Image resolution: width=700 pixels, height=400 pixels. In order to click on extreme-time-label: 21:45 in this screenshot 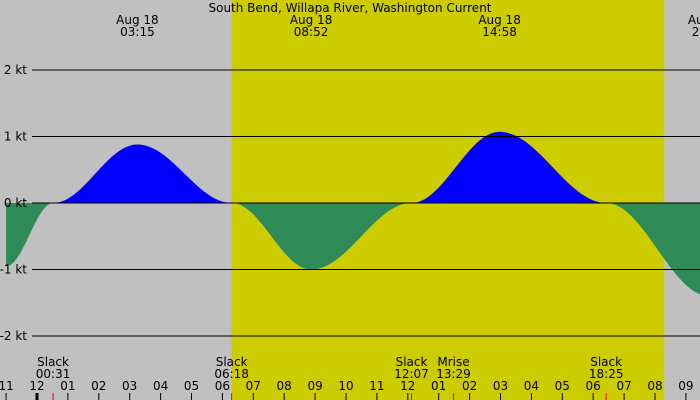, I will do `click(696, 32)`.